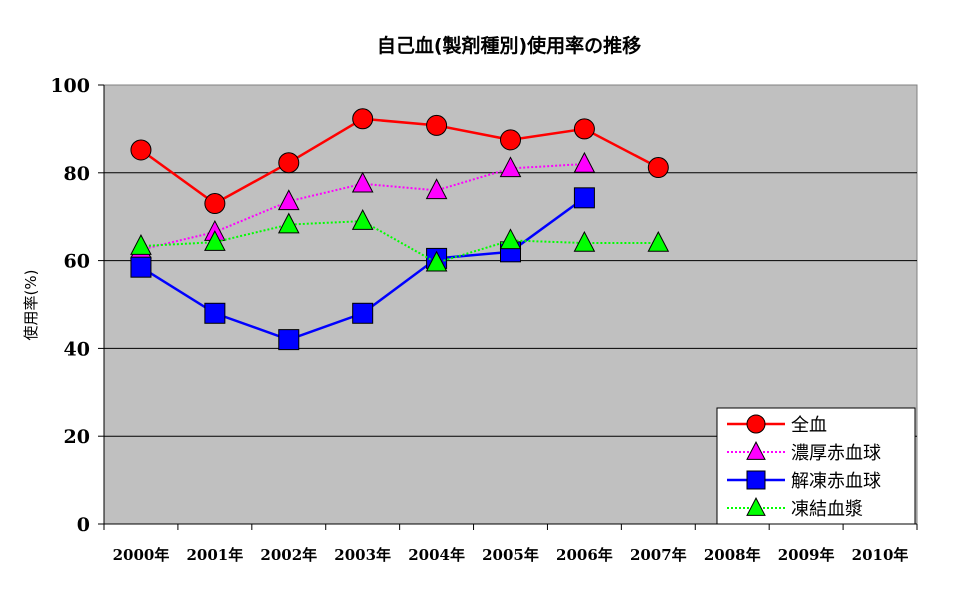  I want to click on legend-item: 凍結血漿, so click(795, 508).